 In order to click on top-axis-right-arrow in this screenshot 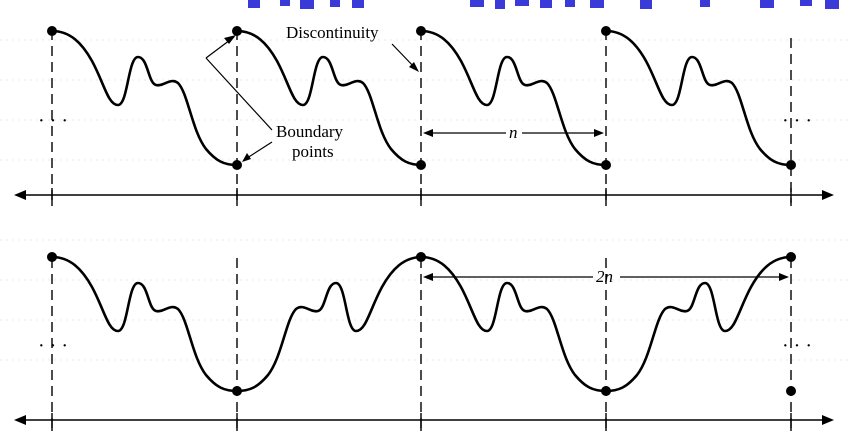, I will do `click(828, 195)`.